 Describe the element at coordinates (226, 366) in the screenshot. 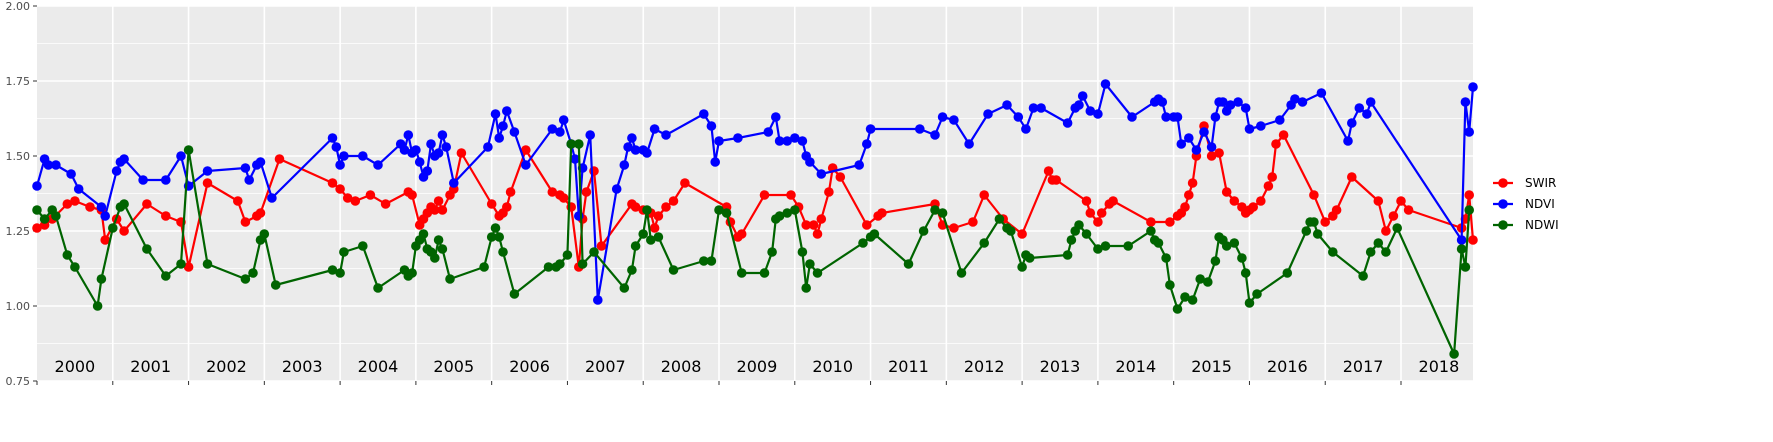

I see `year-label: 2002` at that location.